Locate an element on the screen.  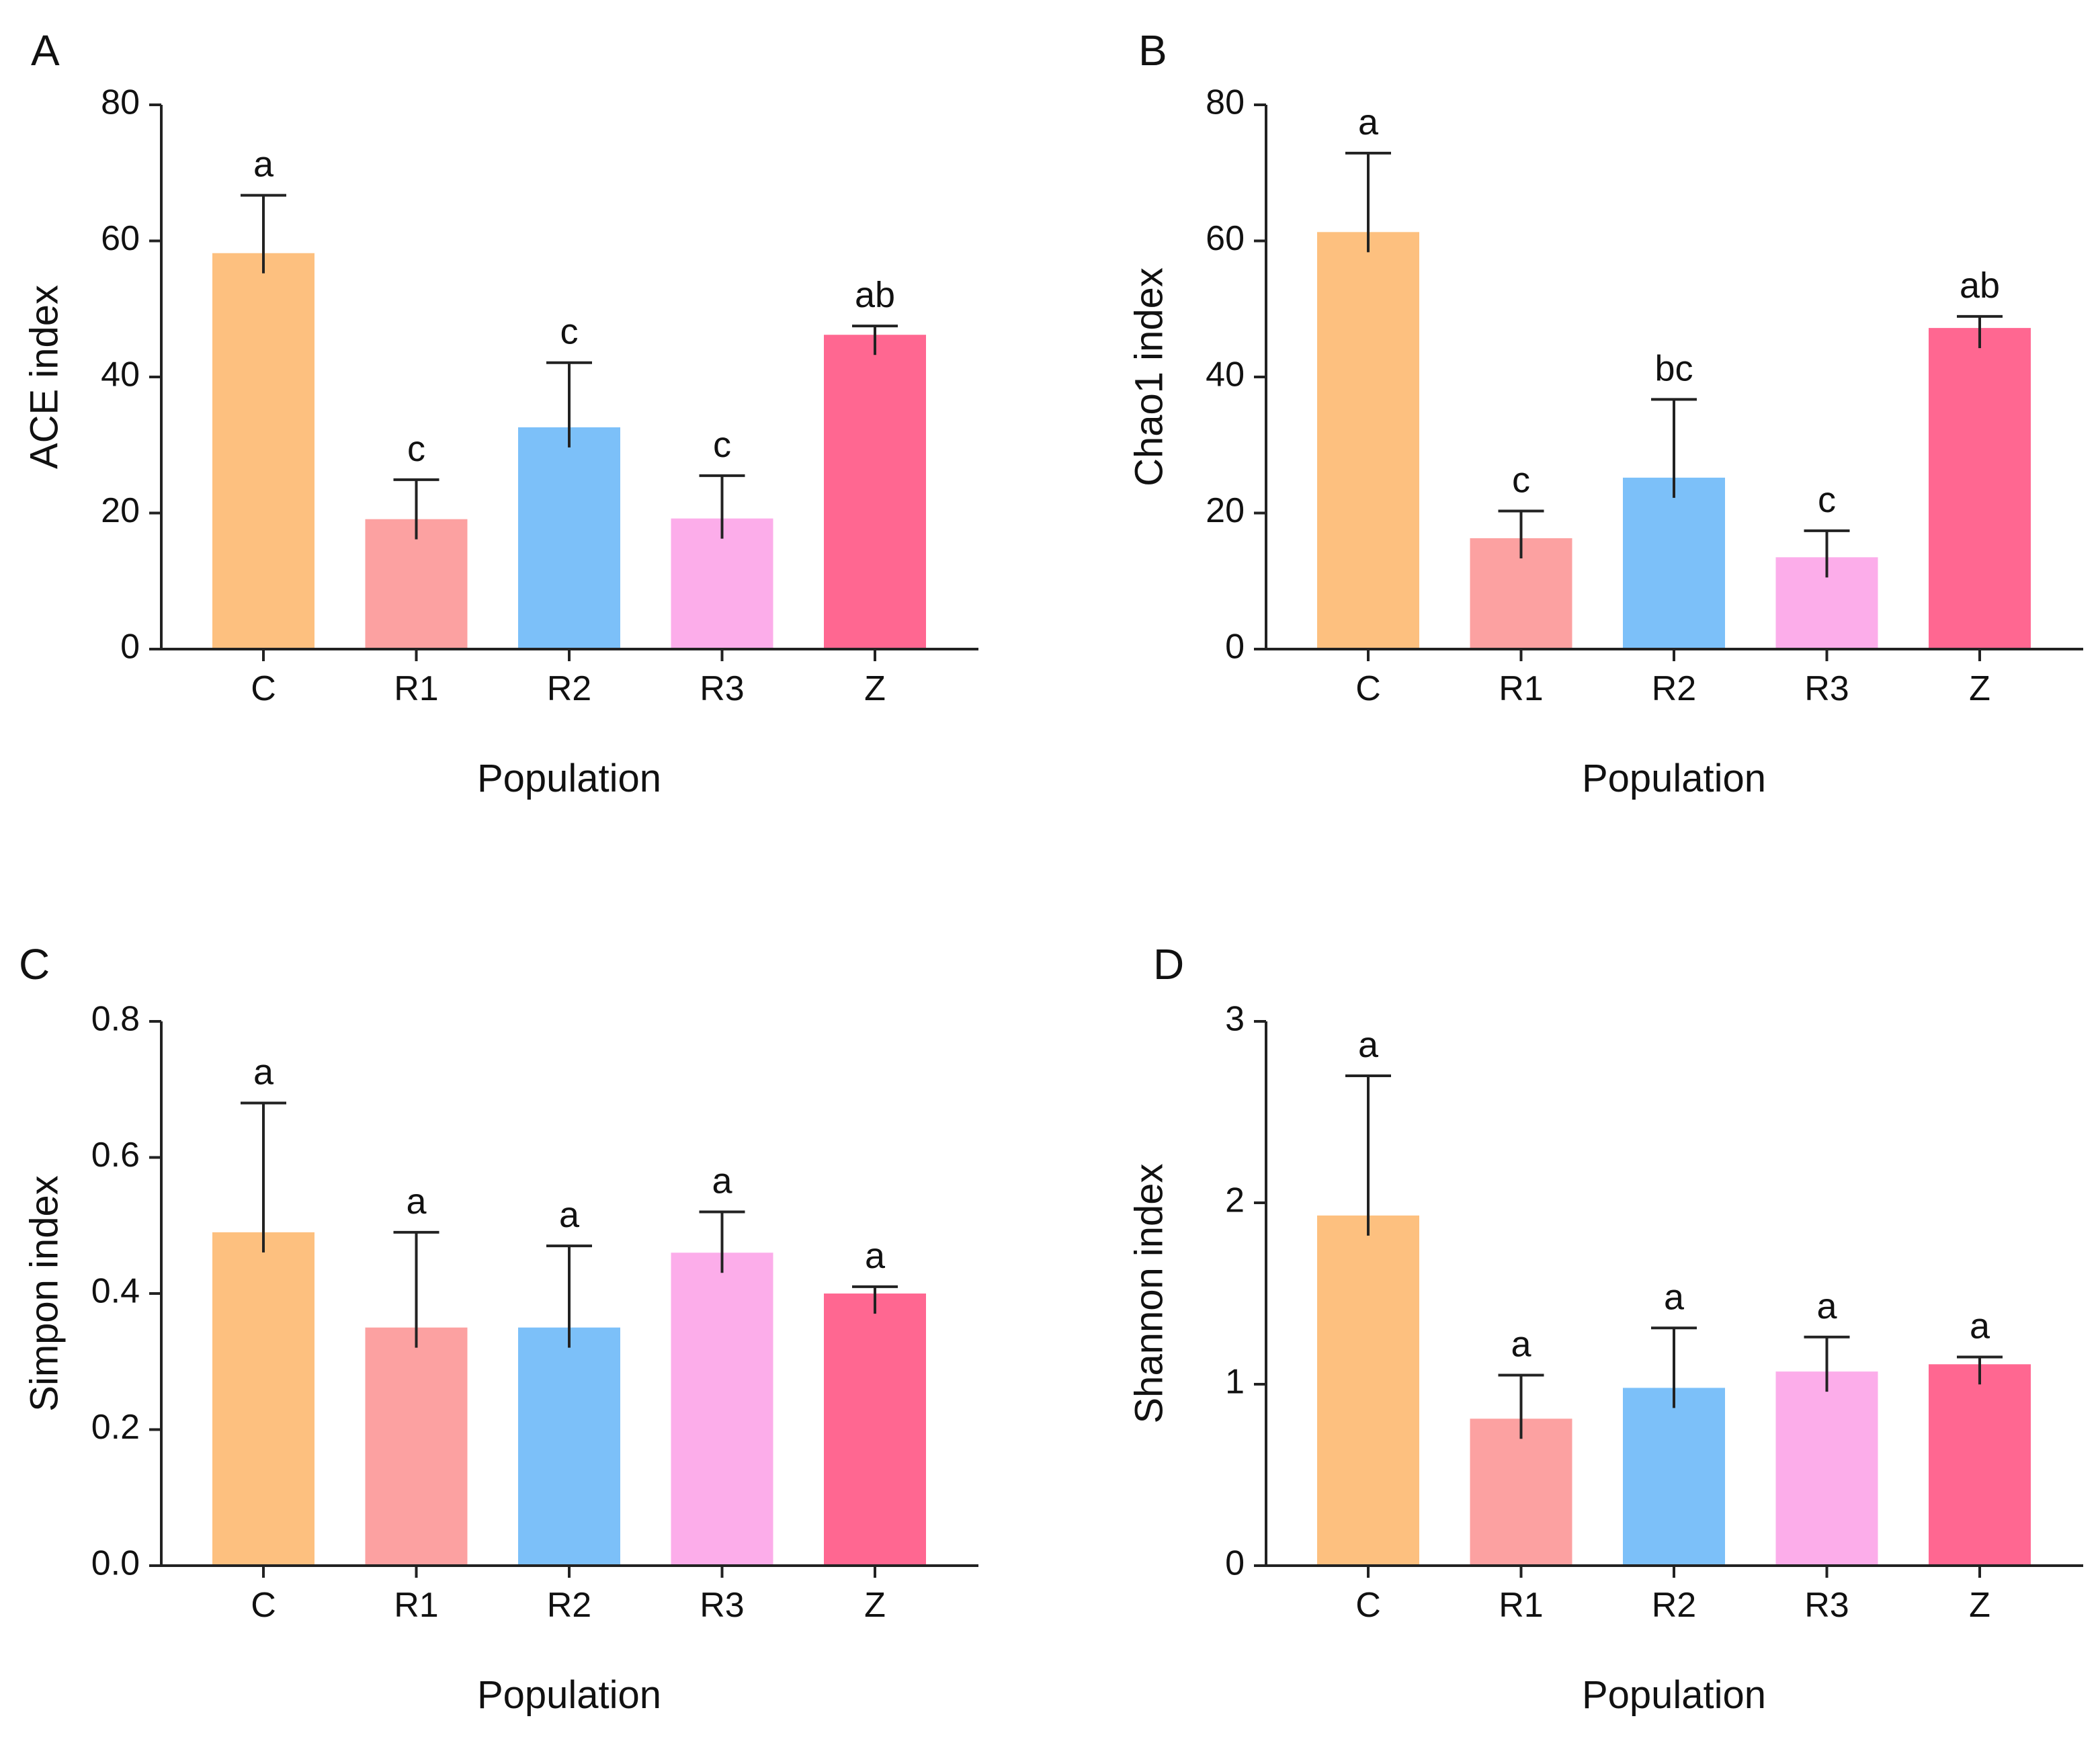
y-axis-title: Simpon index is located at coordinates (44, 1293).